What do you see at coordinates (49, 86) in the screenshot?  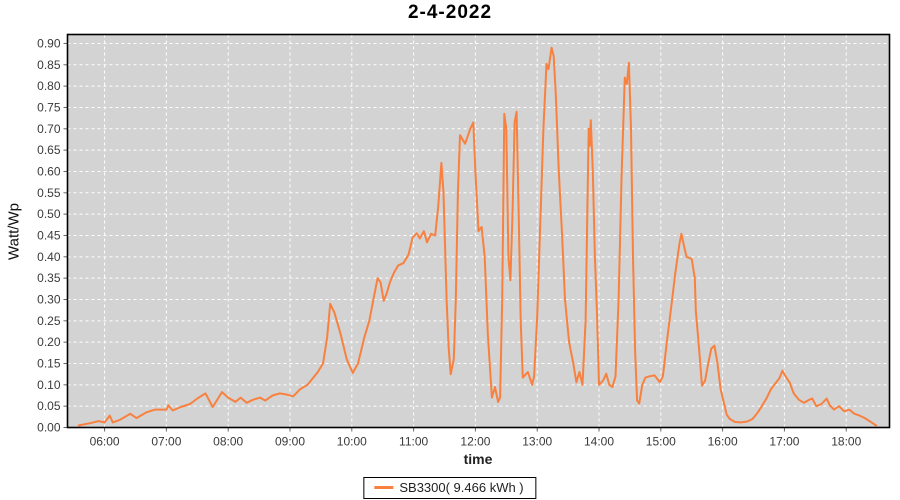 I see `y-tick-label: 0.80` at bounding box center [49, 86].